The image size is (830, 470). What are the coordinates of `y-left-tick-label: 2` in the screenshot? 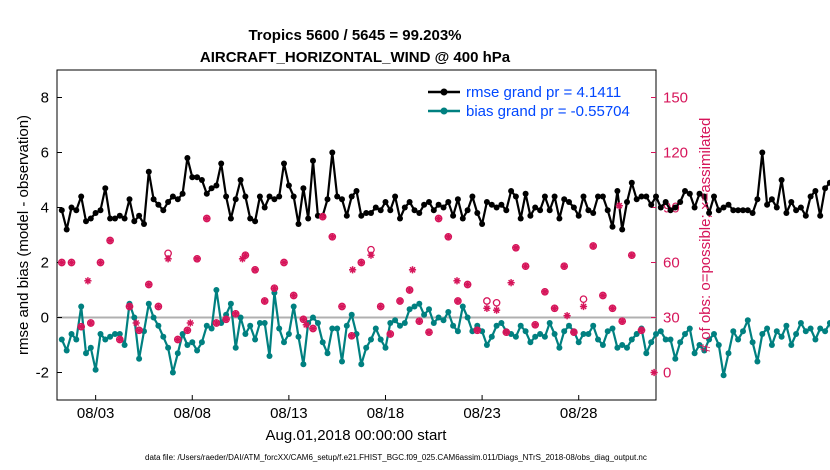 It's located at (45, 263).